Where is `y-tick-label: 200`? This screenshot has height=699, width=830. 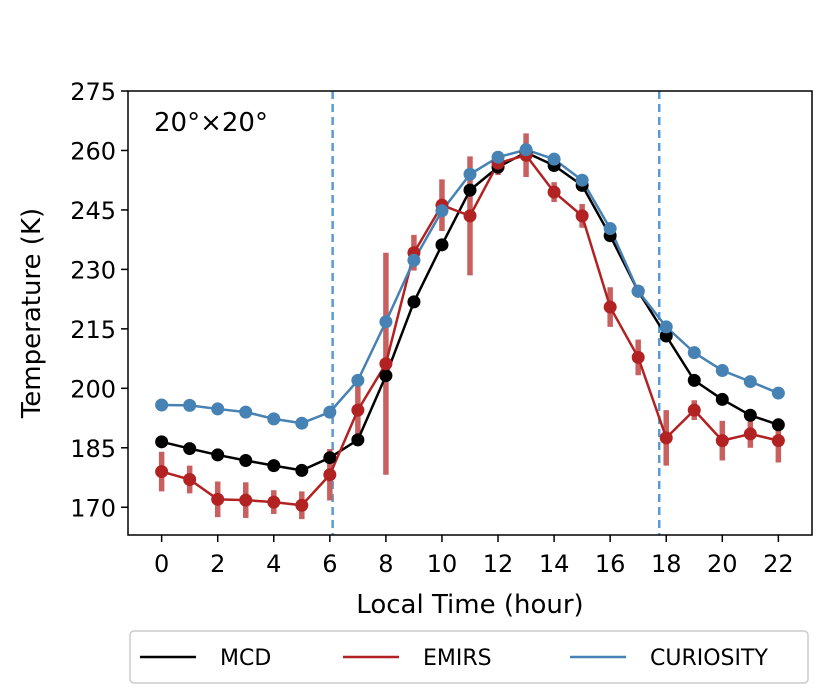
y-tick-label: 200 is located at coordinates (93, 389).